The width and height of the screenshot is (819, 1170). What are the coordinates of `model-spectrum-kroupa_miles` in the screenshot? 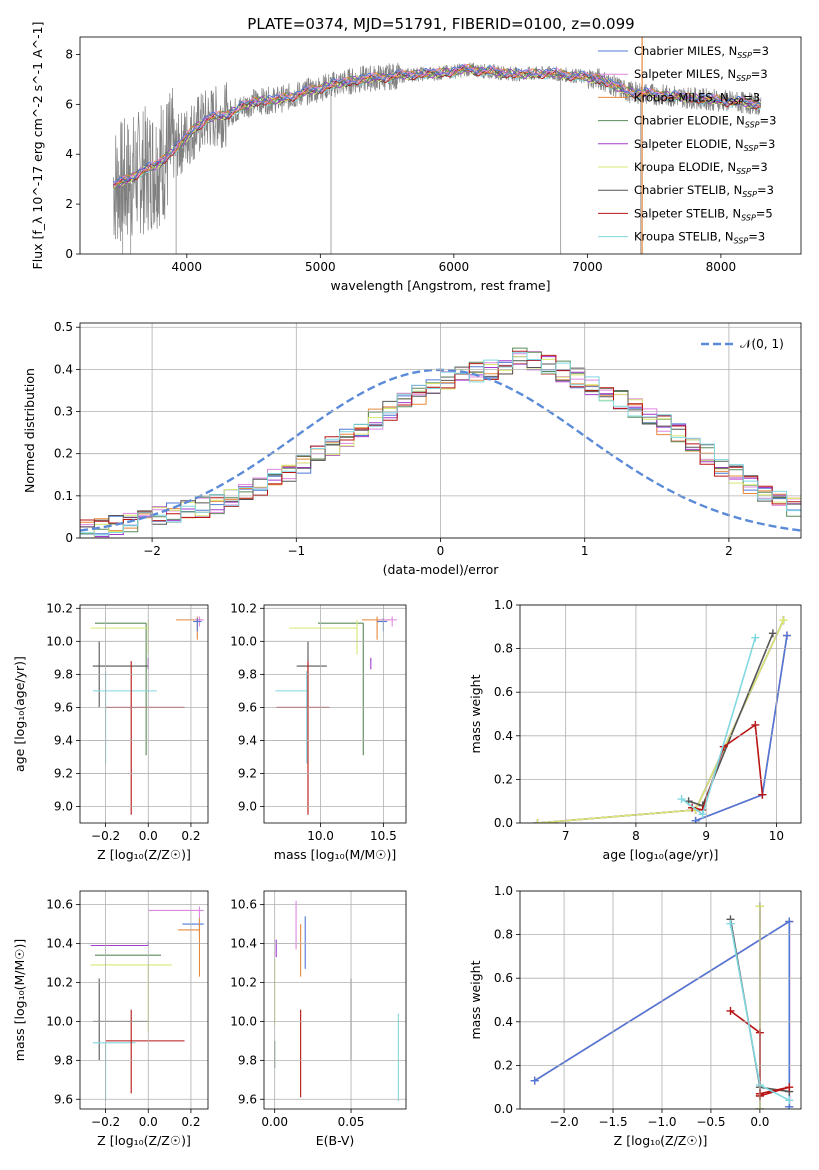 It's located at (437, 126).